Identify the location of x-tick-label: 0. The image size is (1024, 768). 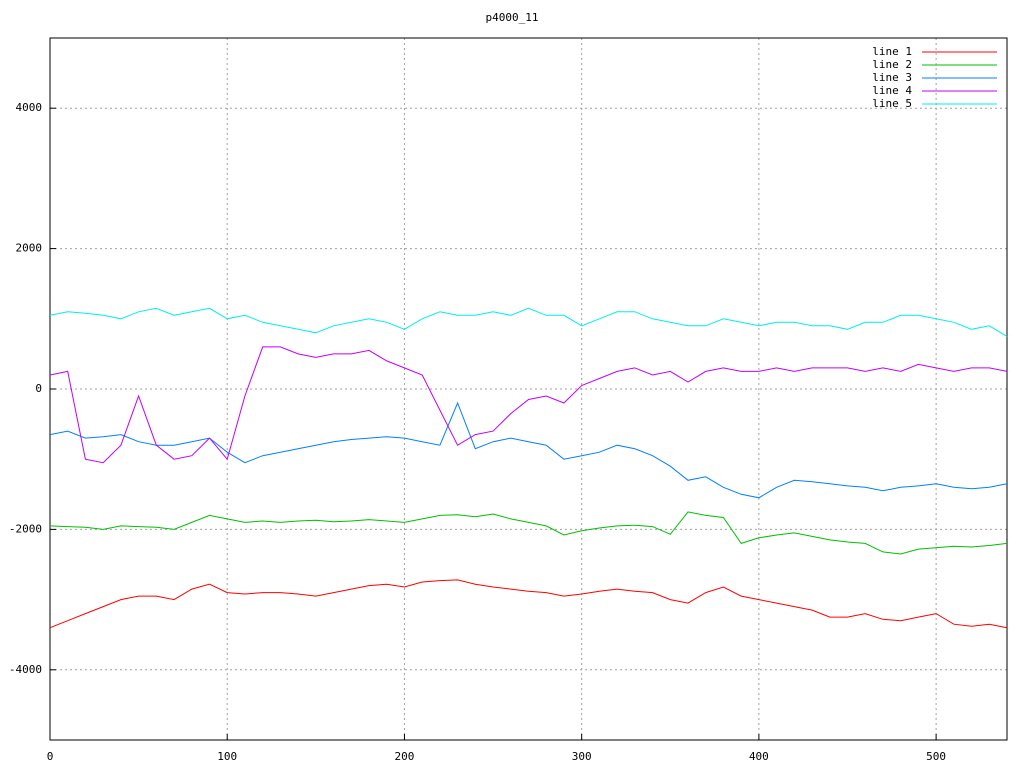
(50, 756).